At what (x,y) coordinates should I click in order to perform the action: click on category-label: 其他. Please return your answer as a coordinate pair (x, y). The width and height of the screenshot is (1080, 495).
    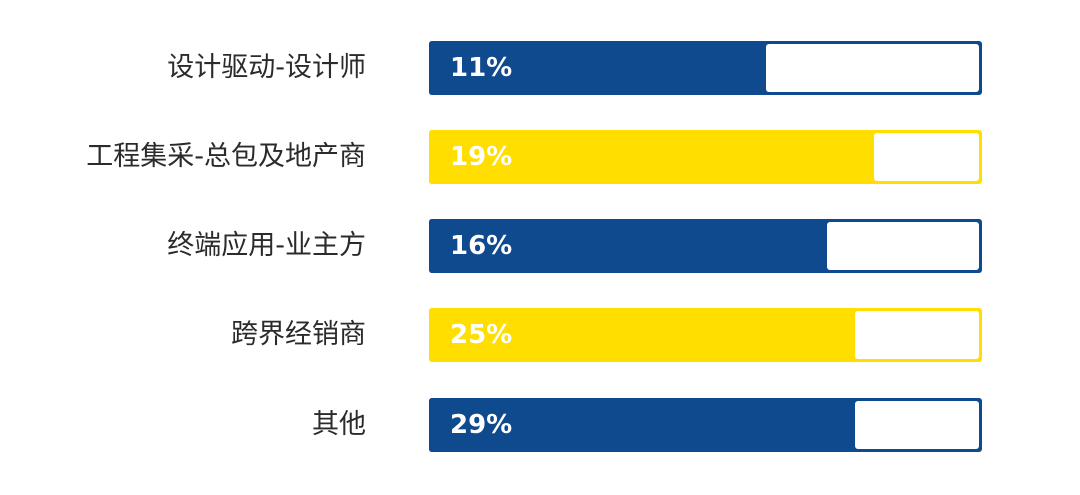
    Looking at the image, I should click on (339, 424).